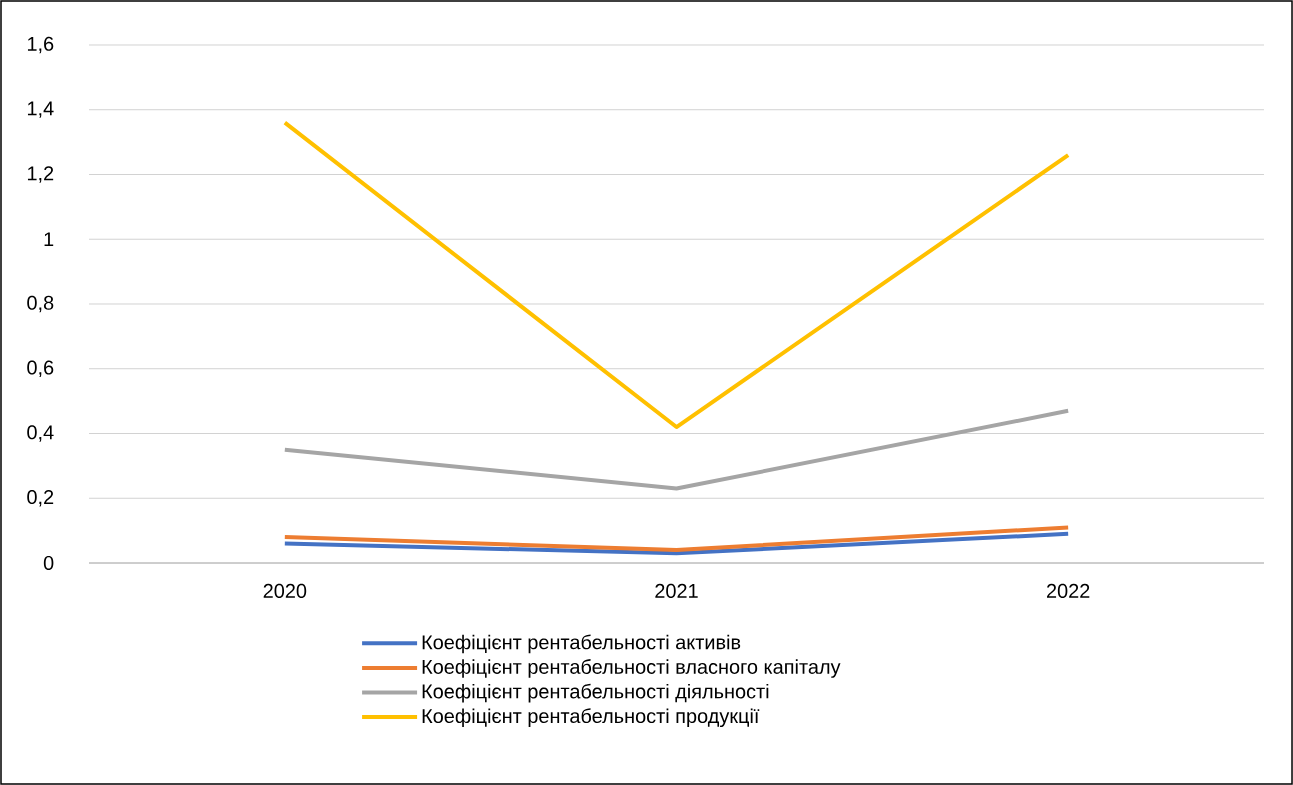 This screenshot has width=1293, height=785. What do you see at coordinates (40, 45) in the screenshot?
I see `y-tick-label: 1,6` at bounding box center [40, 45].